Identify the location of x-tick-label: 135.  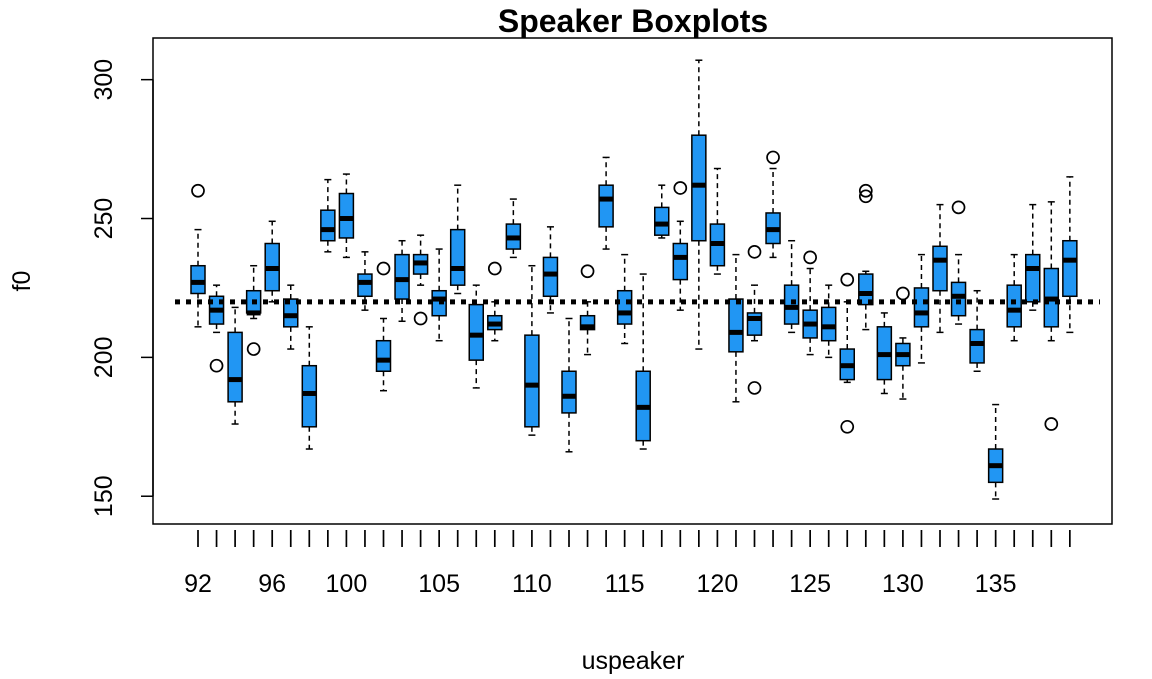
(996, 584).